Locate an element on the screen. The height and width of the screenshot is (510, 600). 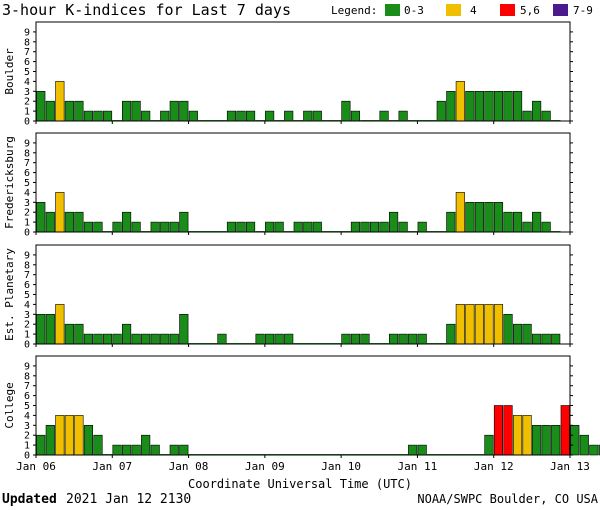
y-tick-label: 8 is located at coordinates (27, 42).